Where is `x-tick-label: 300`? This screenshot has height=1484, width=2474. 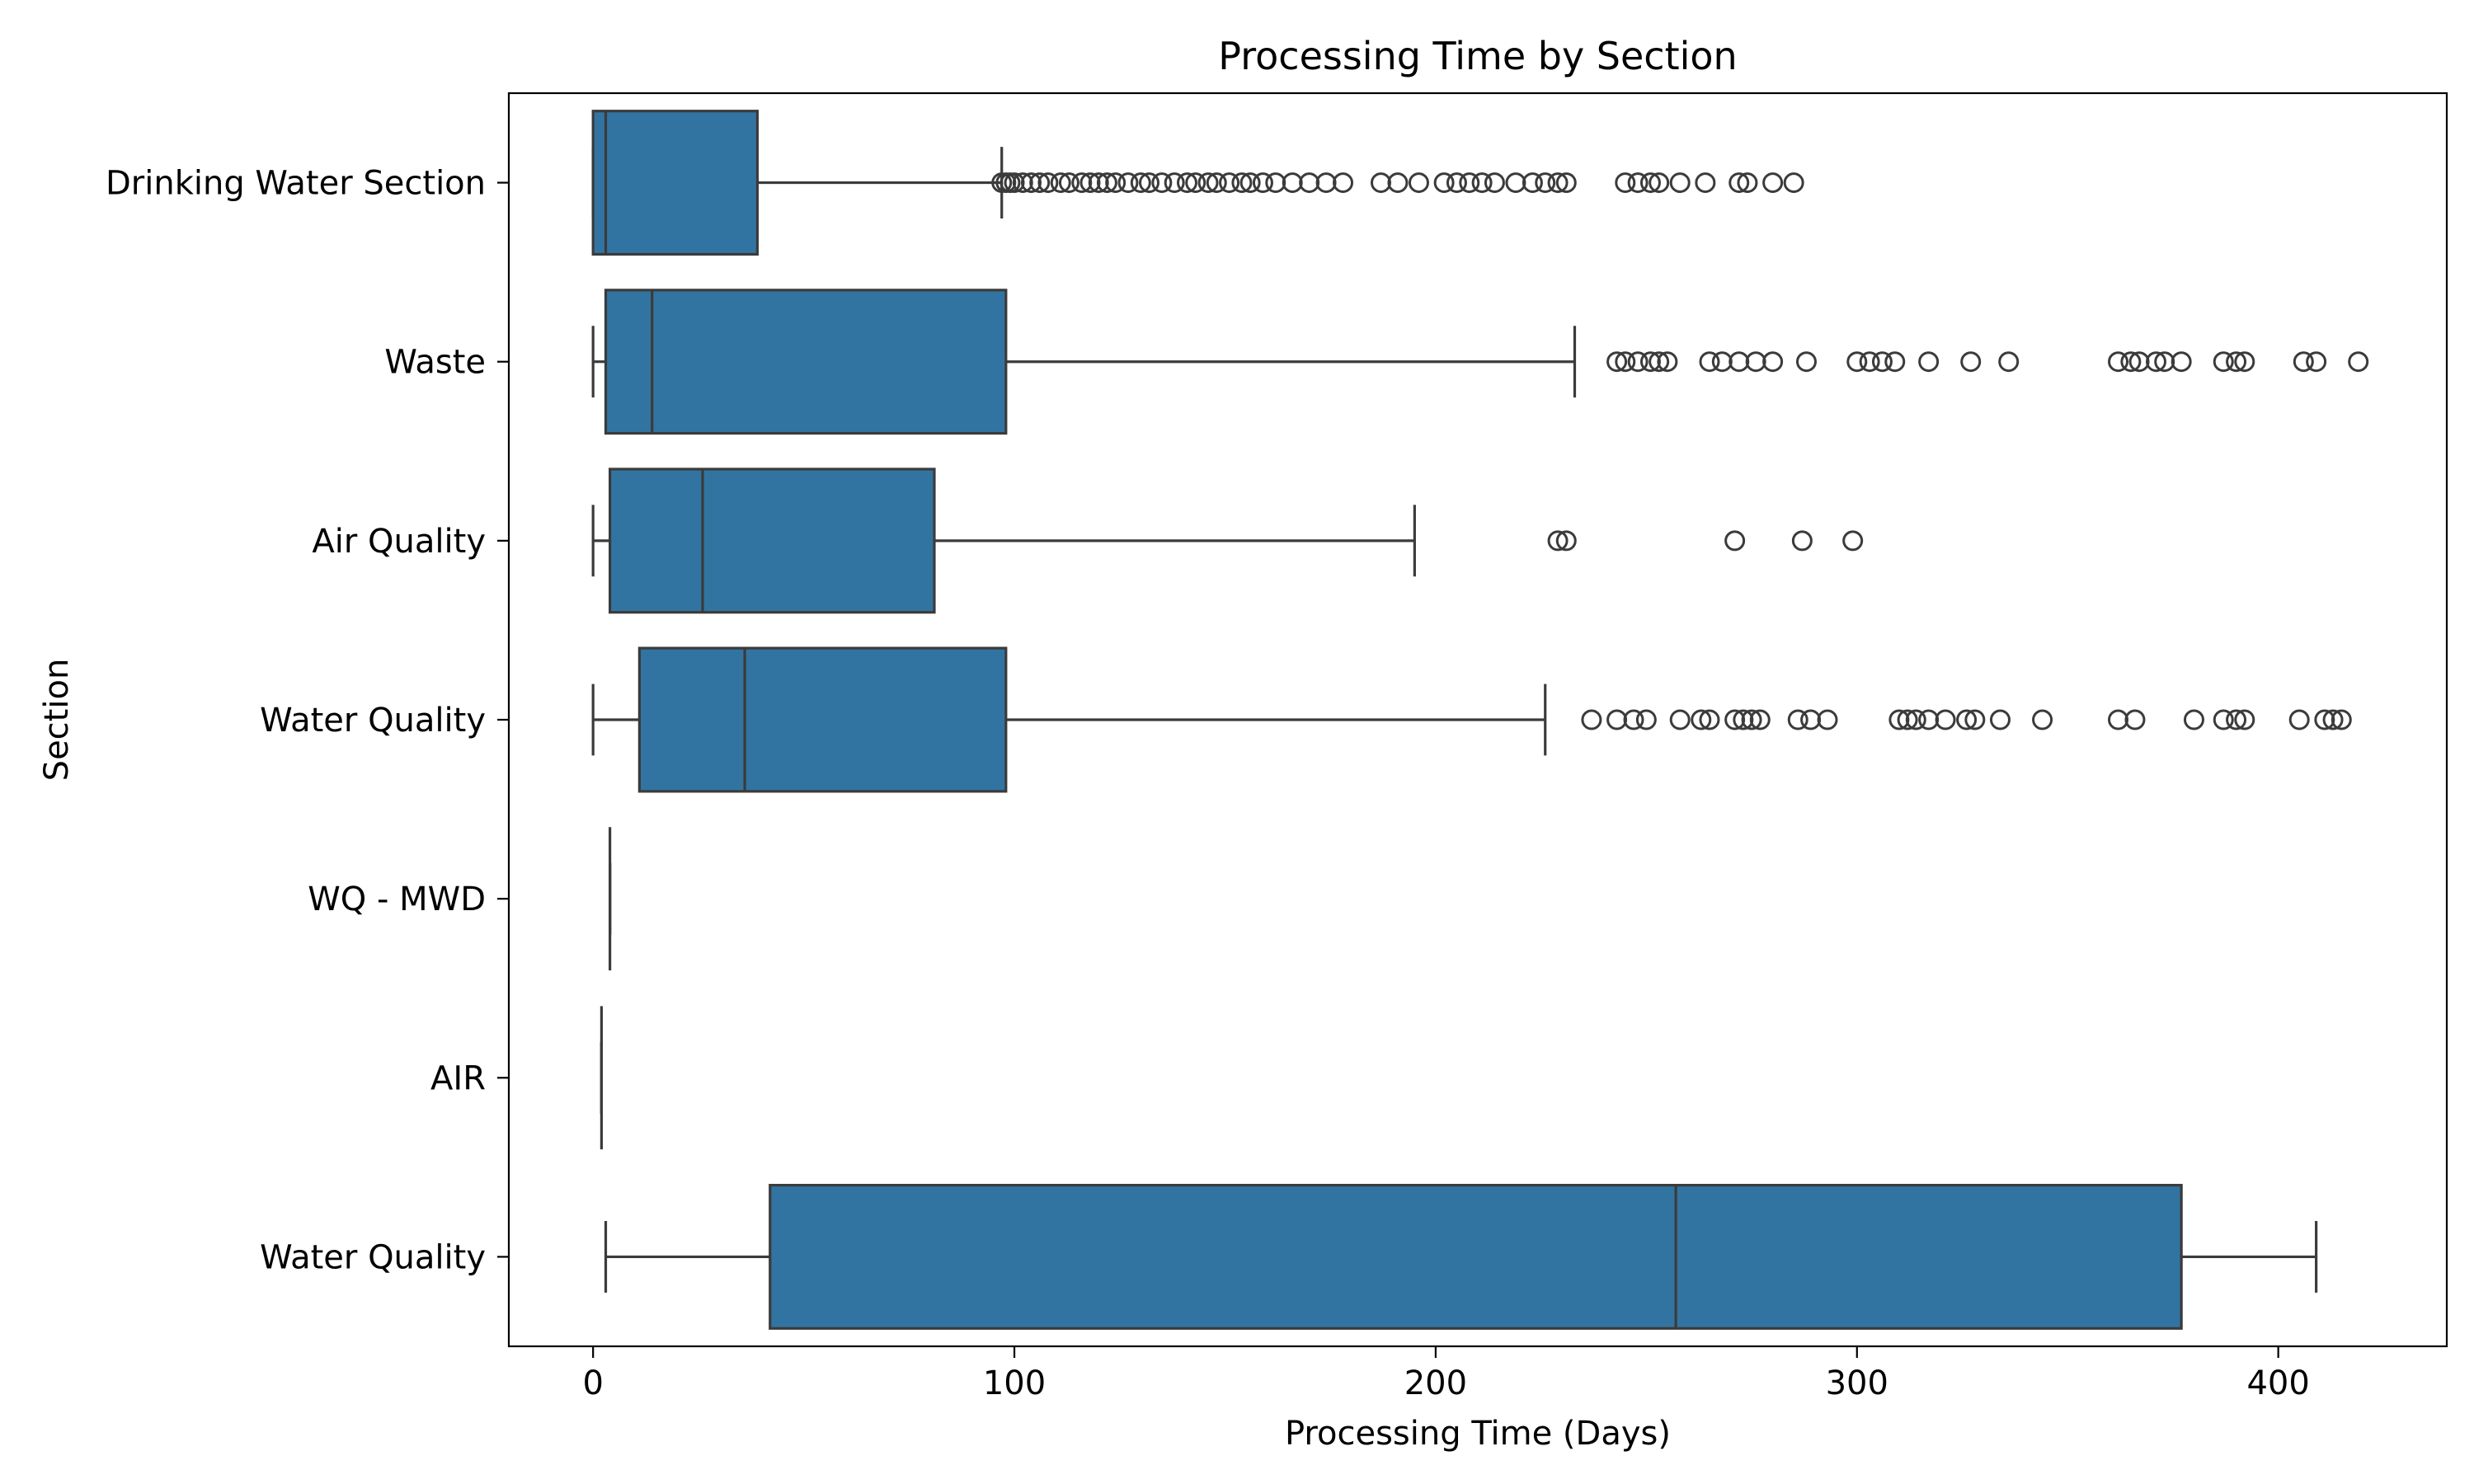 x-tick-label: 300 is located at coordinates (1857, 1383).